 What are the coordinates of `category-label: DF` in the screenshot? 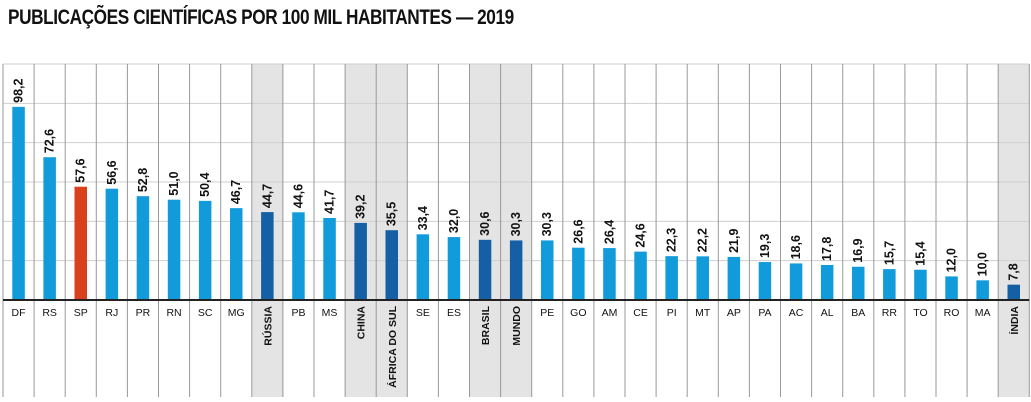 It's located at (19, 313).